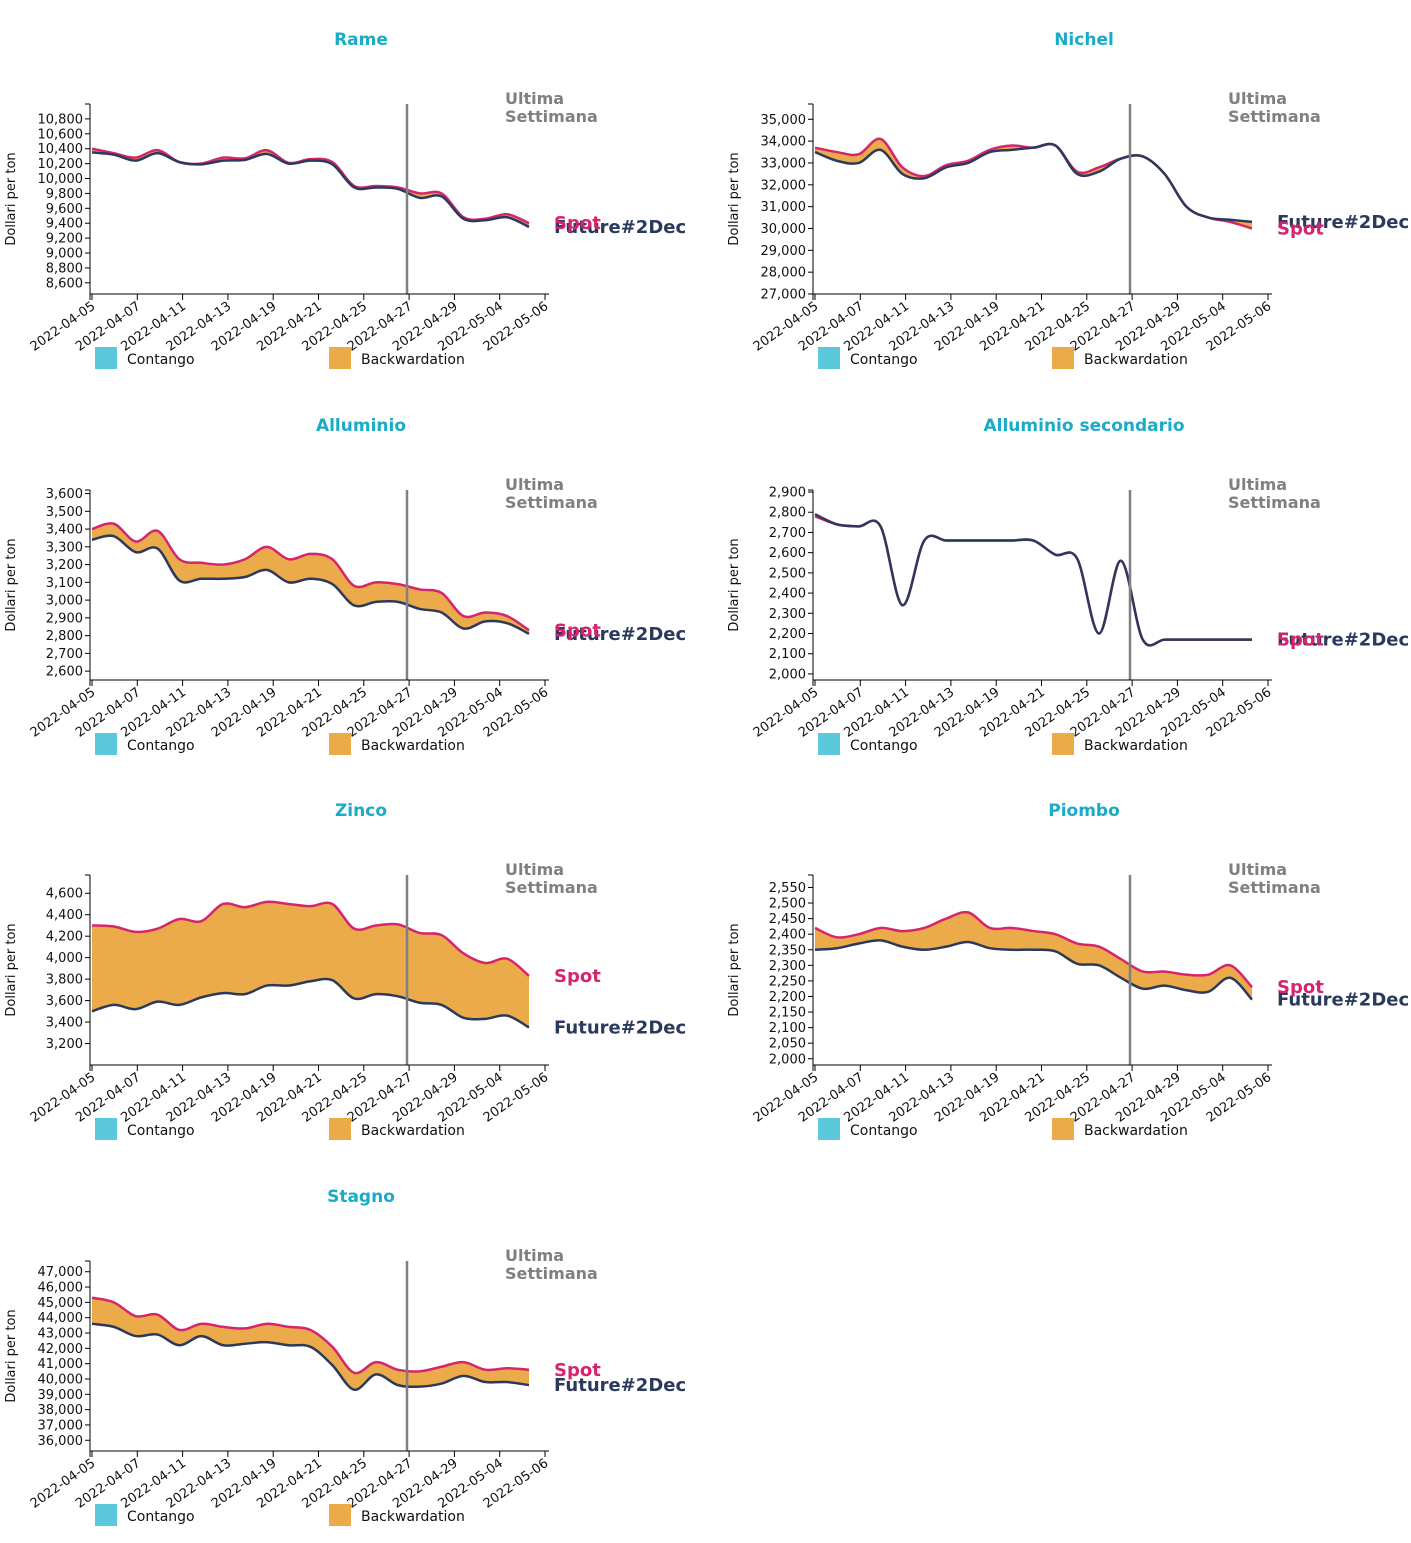 Image resolution: width=1411 pixels, height=1543 pixels. I want to click on y-tick-label: 9,000, so click(64, 254).